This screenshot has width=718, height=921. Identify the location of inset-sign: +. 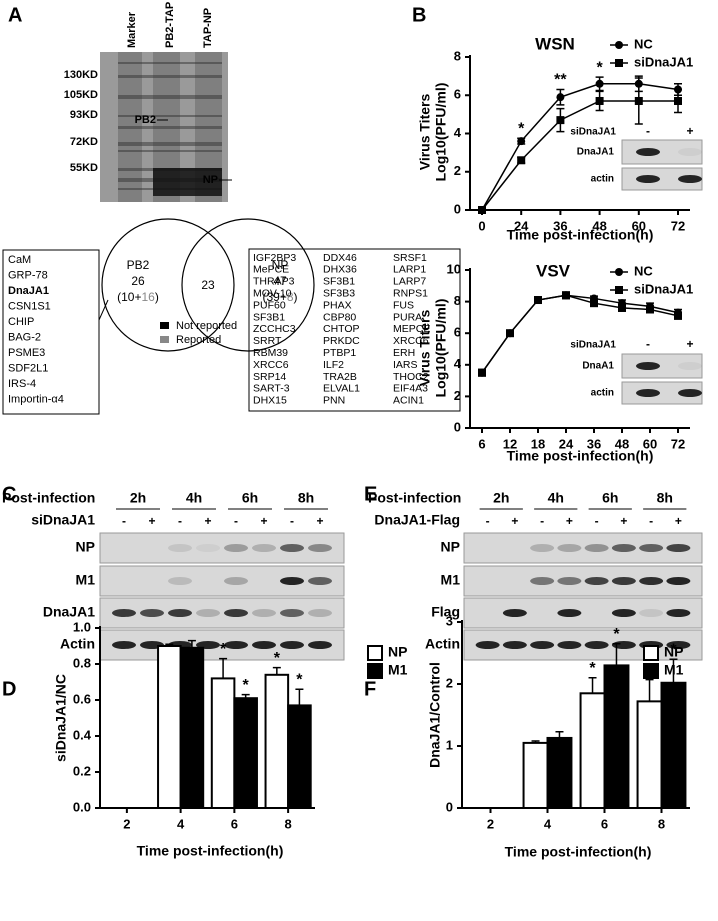
(689, 344).